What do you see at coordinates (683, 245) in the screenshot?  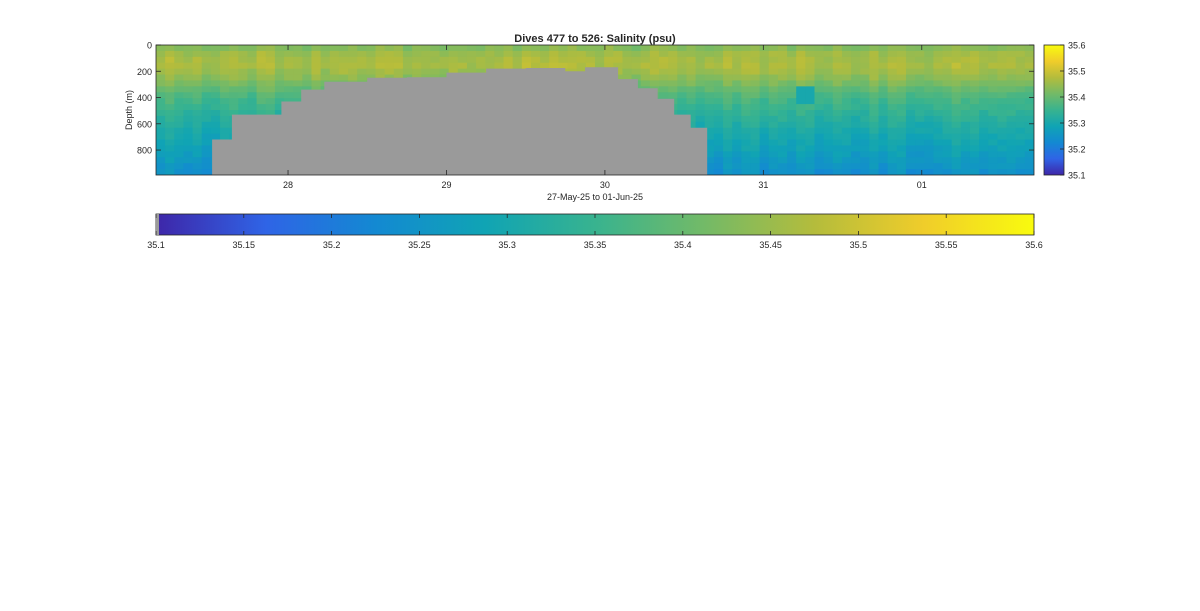 I see `colorbar-bottom-tick-label: 35.4` at bounding box center [683, 245].